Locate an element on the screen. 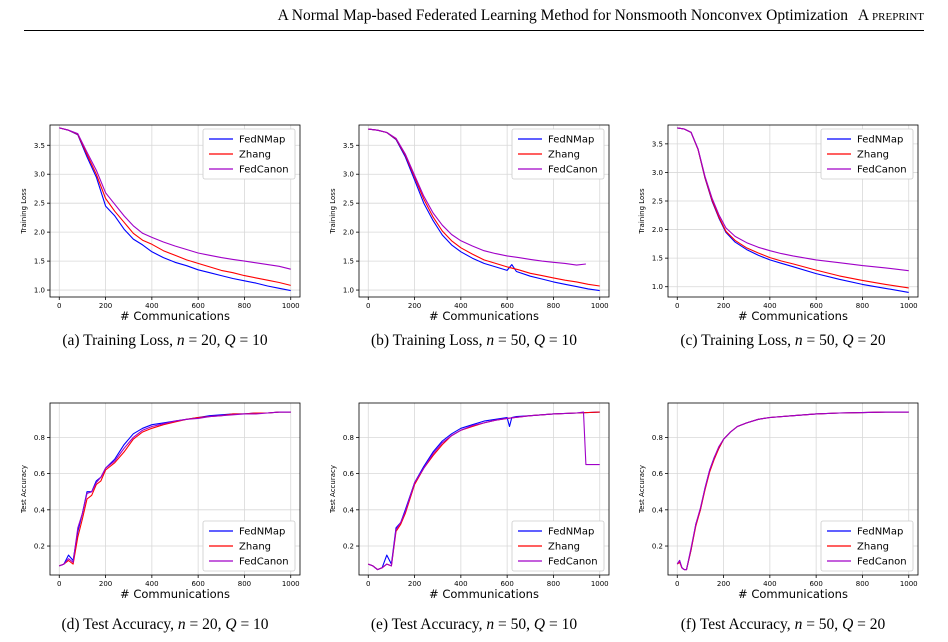 The width and height of the screenshot is (948, 642). x-tick-label: 800 is located at coordinates (862, 584).